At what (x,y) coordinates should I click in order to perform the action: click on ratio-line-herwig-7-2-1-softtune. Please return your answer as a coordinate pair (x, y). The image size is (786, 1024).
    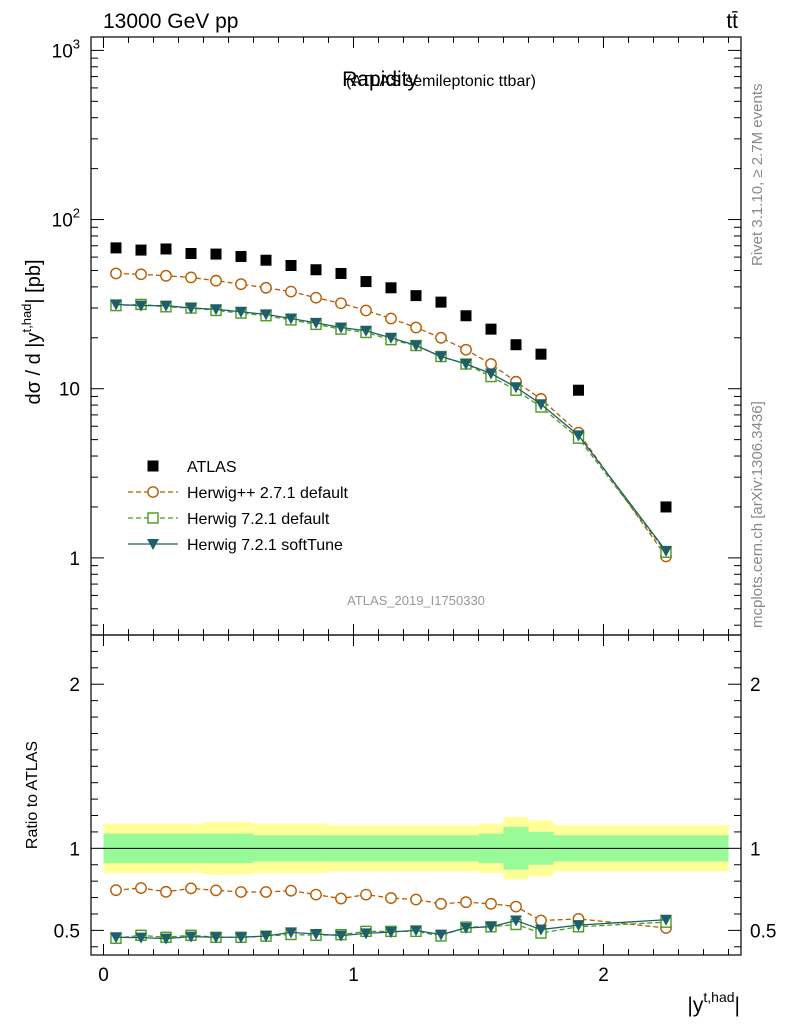
    Looking at the image, I should click on (391, 929).